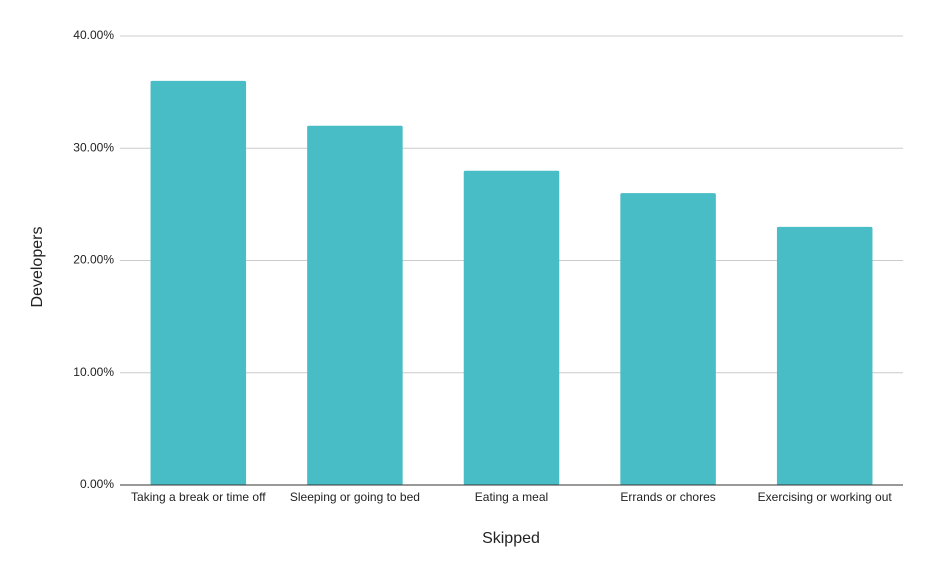  Describe the element at coordinates (97, 484) in the screenshot. I see `y-tick-label: 0.00%` at that location.